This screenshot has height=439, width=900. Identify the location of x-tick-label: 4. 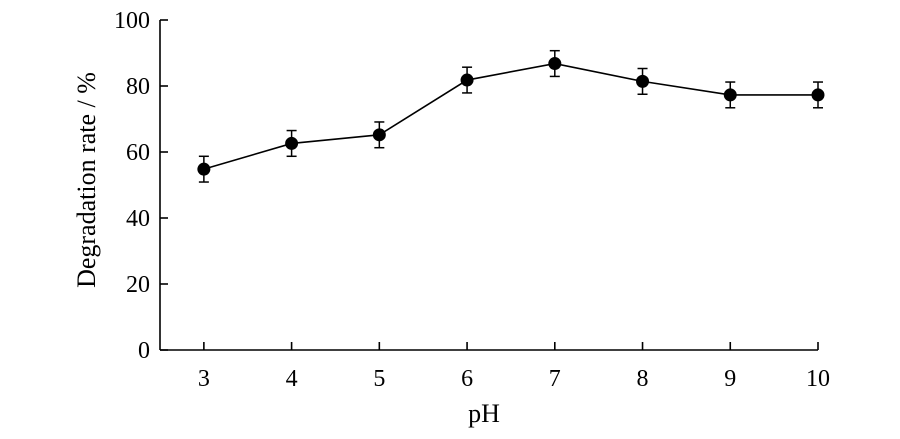
(292, 379).